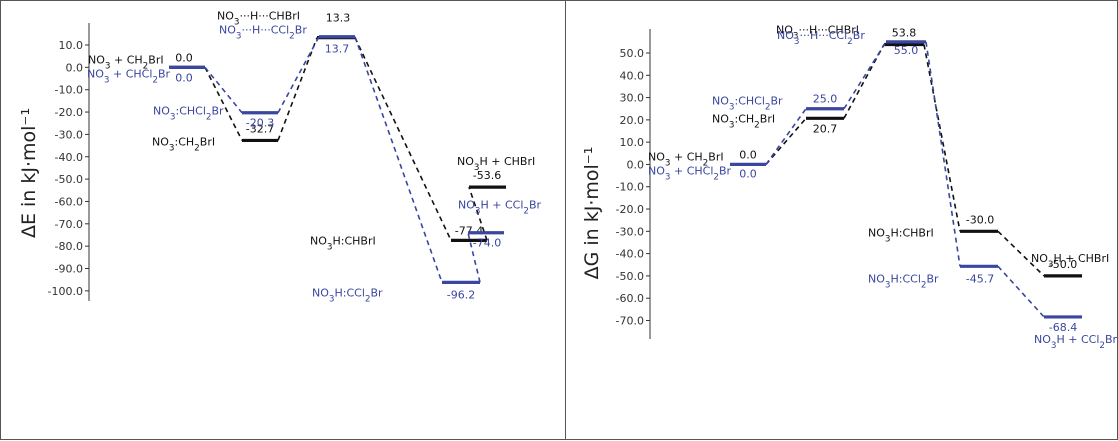 This screenshot has width=1118, height=441. What do you see at coordinates (592, 213) in the screenshot?
I see `y-axis-label: ΔG in kJ·mol⁻¹` at bounding box center [592, 213].